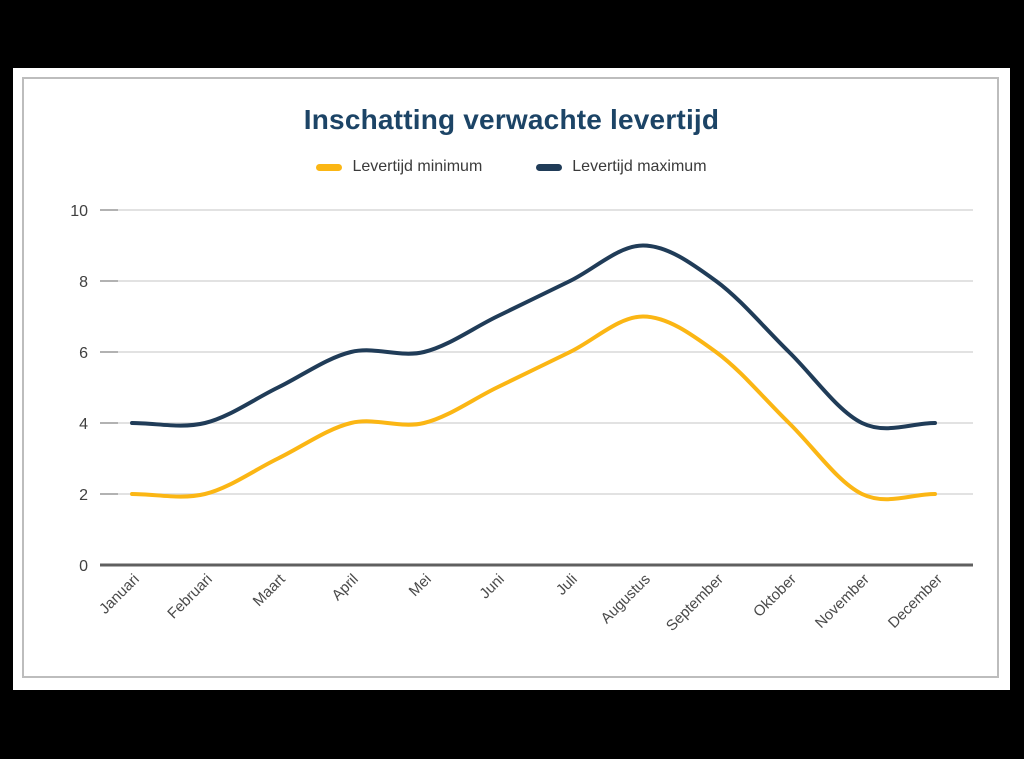 The height and width of the screenshot is (759, 1024). Describe the element at coordinates (695, 603) in the screenshot. I see `x-axis-label: September` at that location.